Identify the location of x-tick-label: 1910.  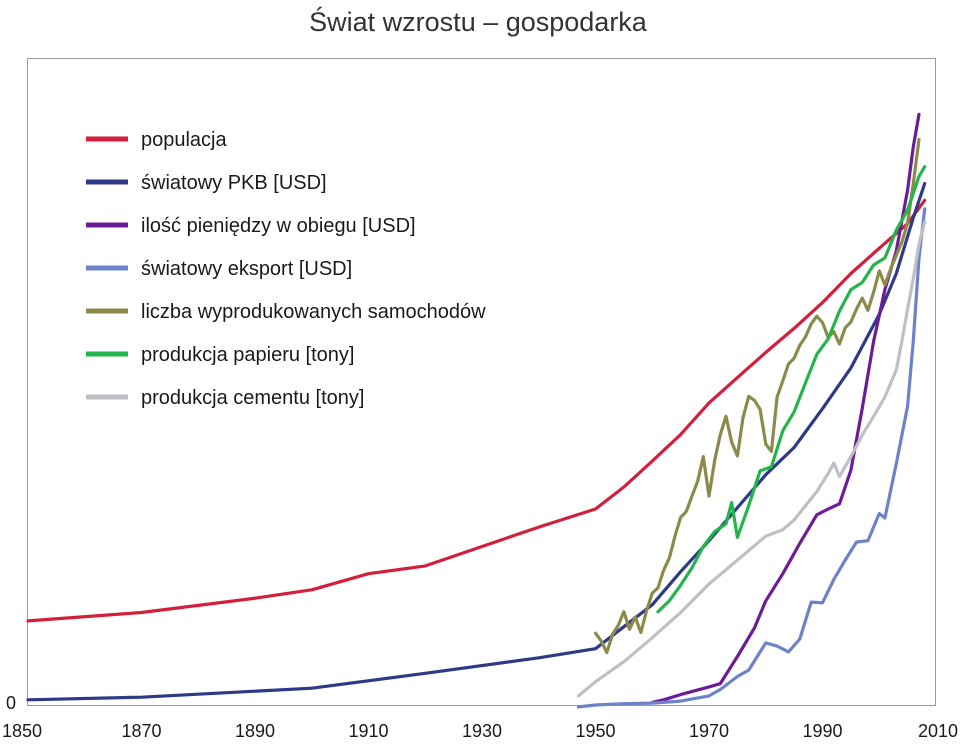
(368, 731).